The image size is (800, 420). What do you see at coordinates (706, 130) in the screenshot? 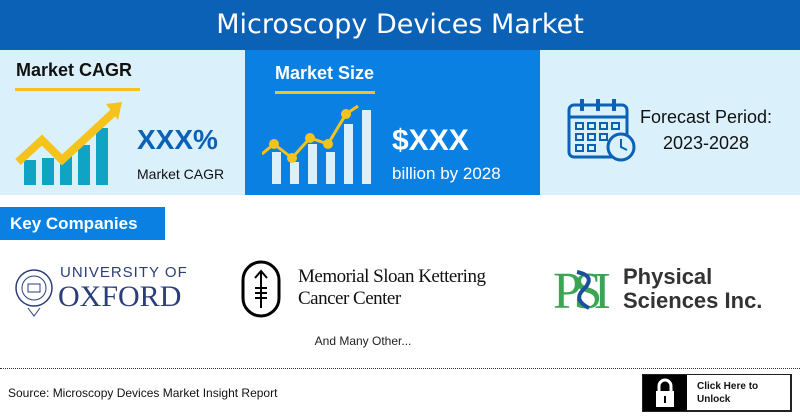
I see `forecast-text: Forecast Period: 2023-2028` at bounding box center [706, 130].